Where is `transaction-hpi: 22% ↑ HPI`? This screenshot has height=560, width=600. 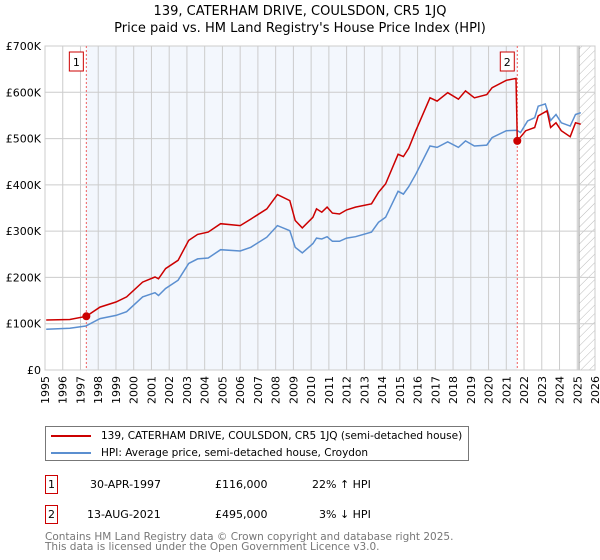
transaction-hpi: 22% ↑ HPI is located at coordinates (341, 484).